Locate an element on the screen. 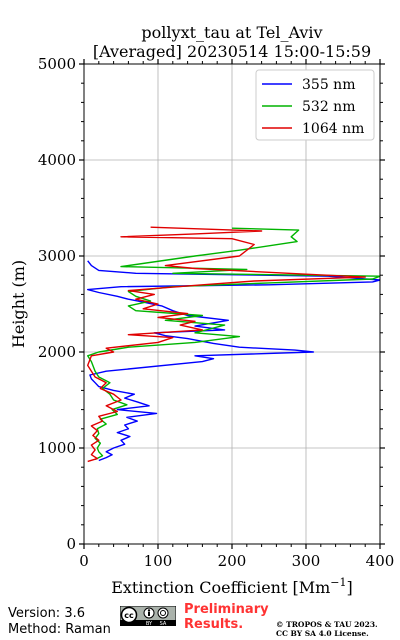 Image resolution: width=400 pixels, height=640 pixels. cc-sa-label: SA is located at coordinates (163, 623).